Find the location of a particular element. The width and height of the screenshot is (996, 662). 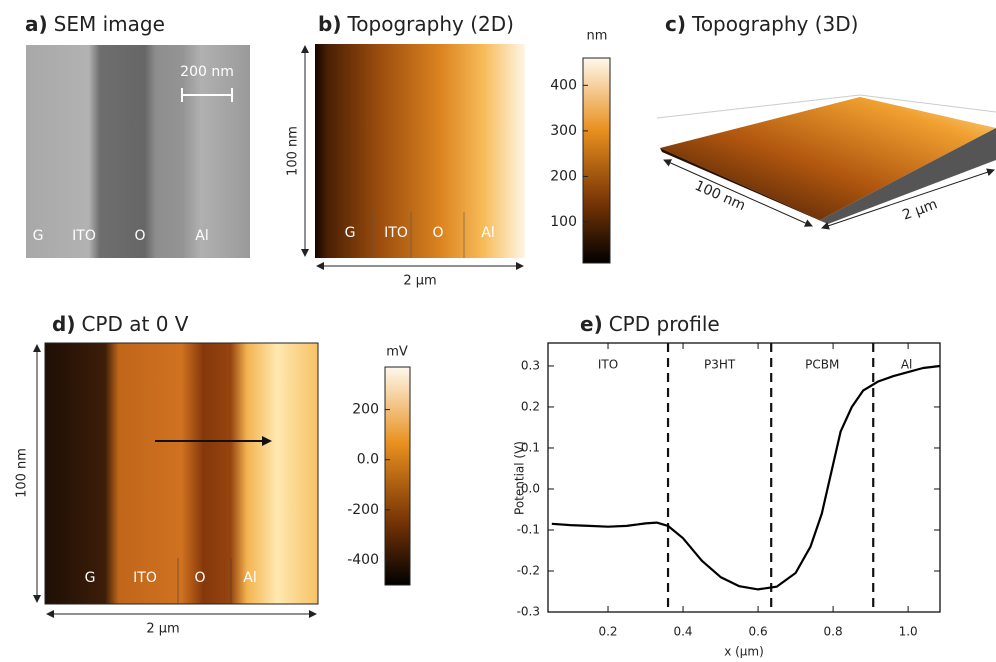

panel-title: a) SEM image is located at coordinates (95, 24).